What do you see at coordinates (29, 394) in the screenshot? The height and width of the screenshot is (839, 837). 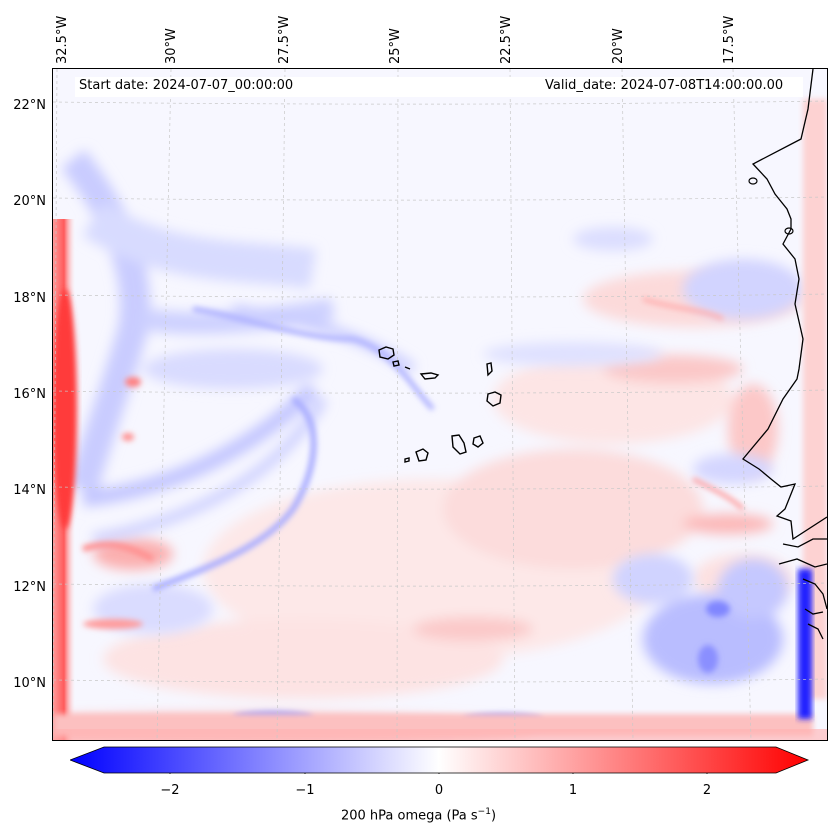 I see `lat-label-16n: 16°N` at bounding box center [29, 394].